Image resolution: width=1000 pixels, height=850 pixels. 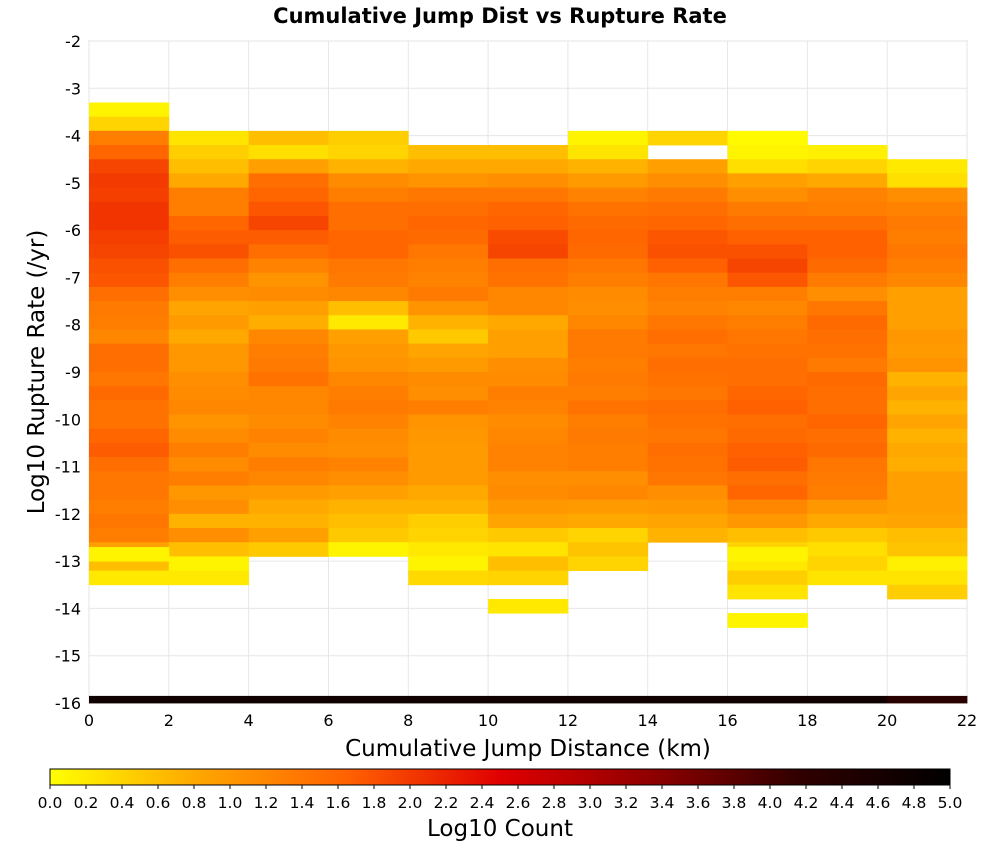 I want to click on y-tick-label: -12, so click(x=68, y=514).